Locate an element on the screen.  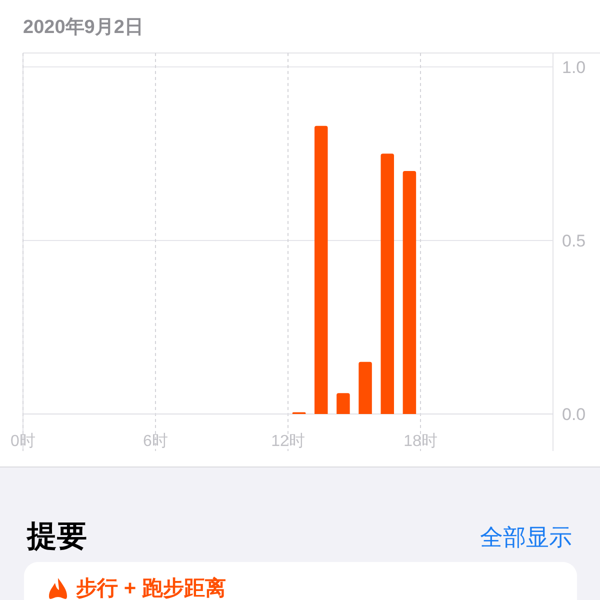
x-tick-label: 0时 is located at coordinates (23, 441).